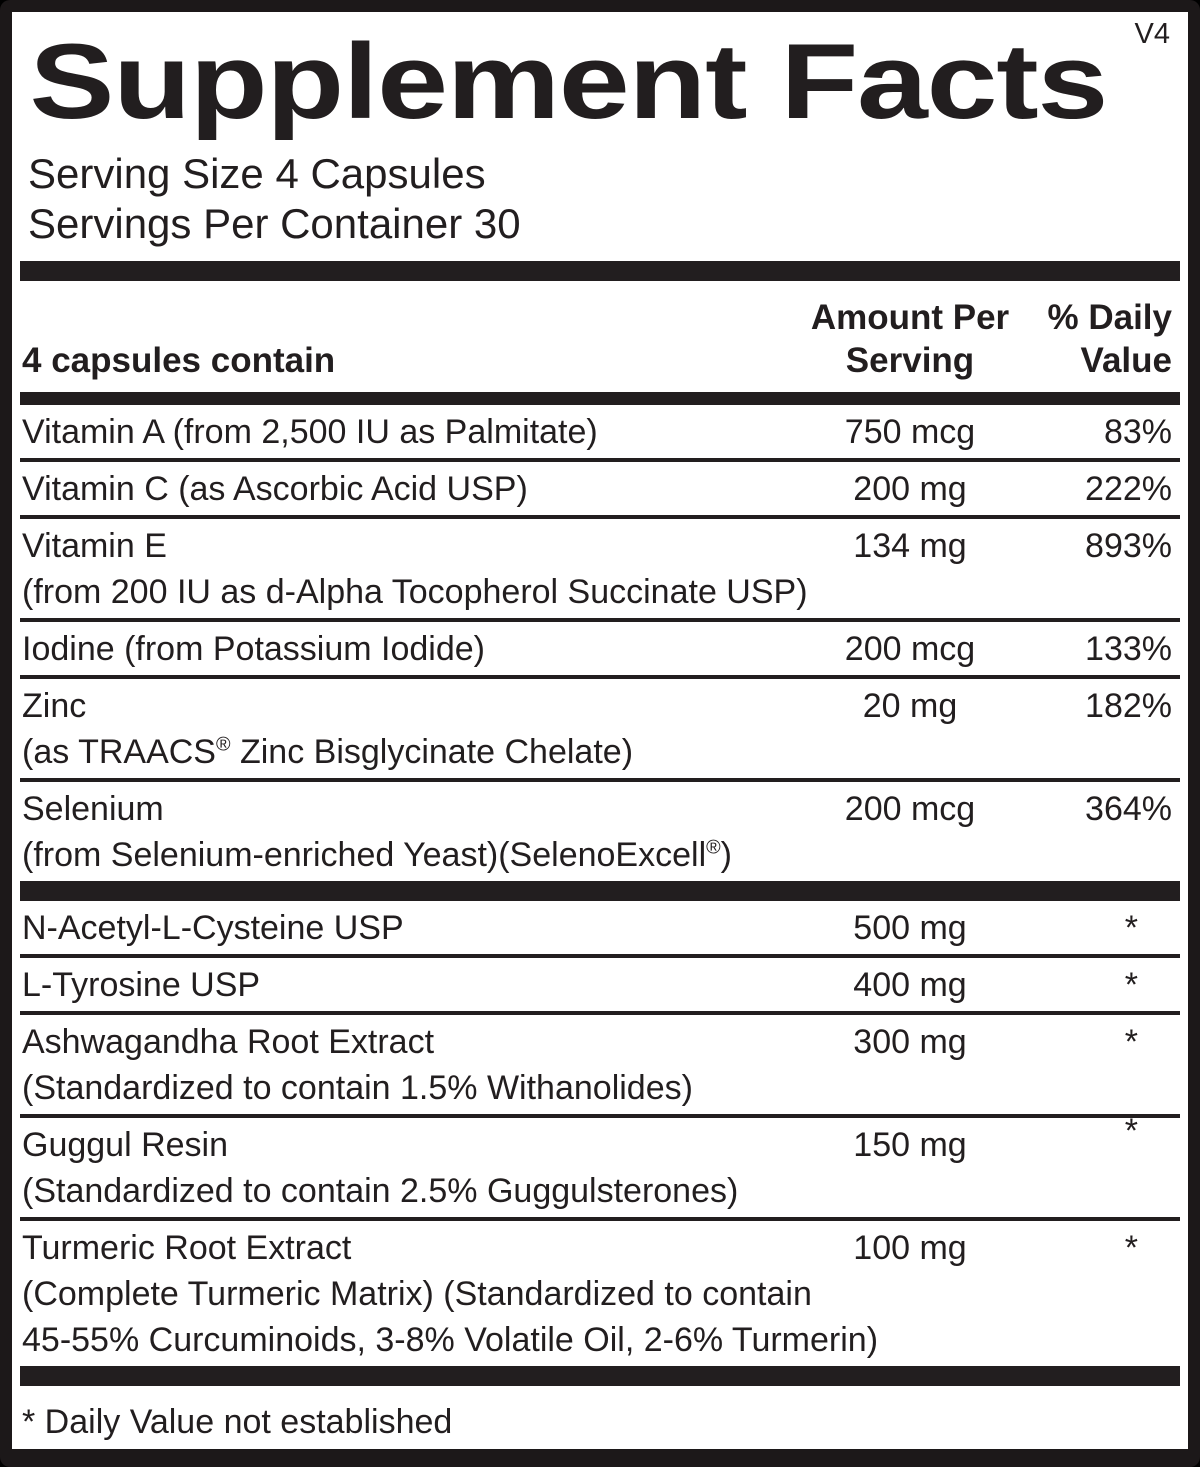 The image size is (1200, 1467). I want to click on ingredient-name: Vitamin C (as Ascorbic Acid USP), so click(275, 489).